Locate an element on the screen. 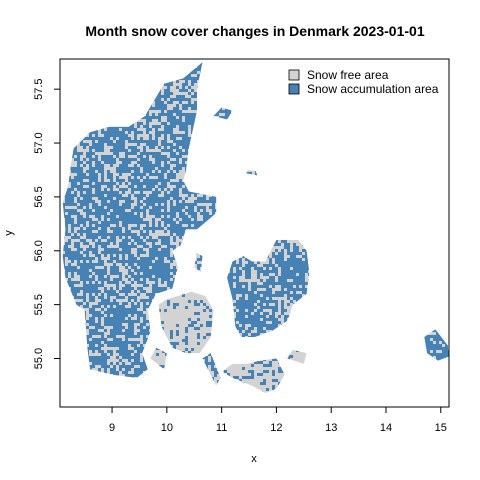 The width and height of the screenshot is (480, 480). legend-swatch-snow-free is located at coordinates (294, 75).